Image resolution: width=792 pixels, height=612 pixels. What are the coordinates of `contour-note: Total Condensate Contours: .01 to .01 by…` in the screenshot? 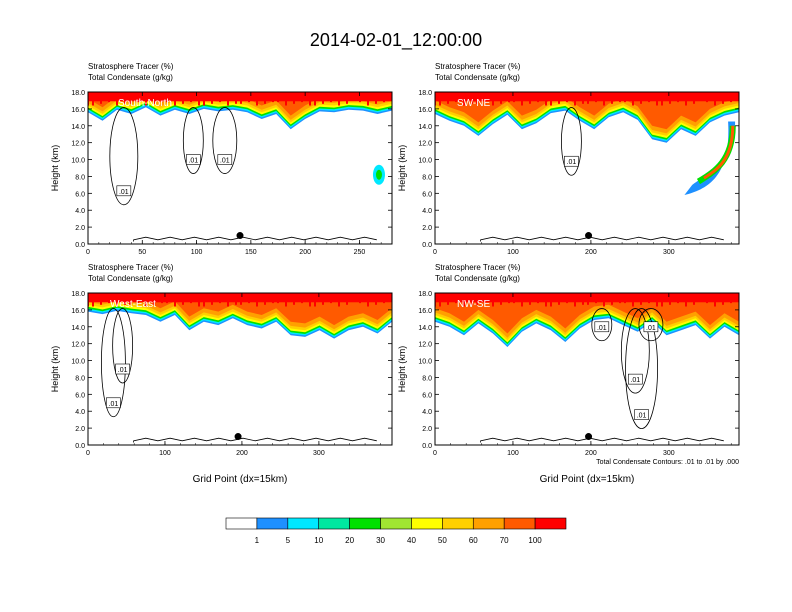 It's located at (667, 462).